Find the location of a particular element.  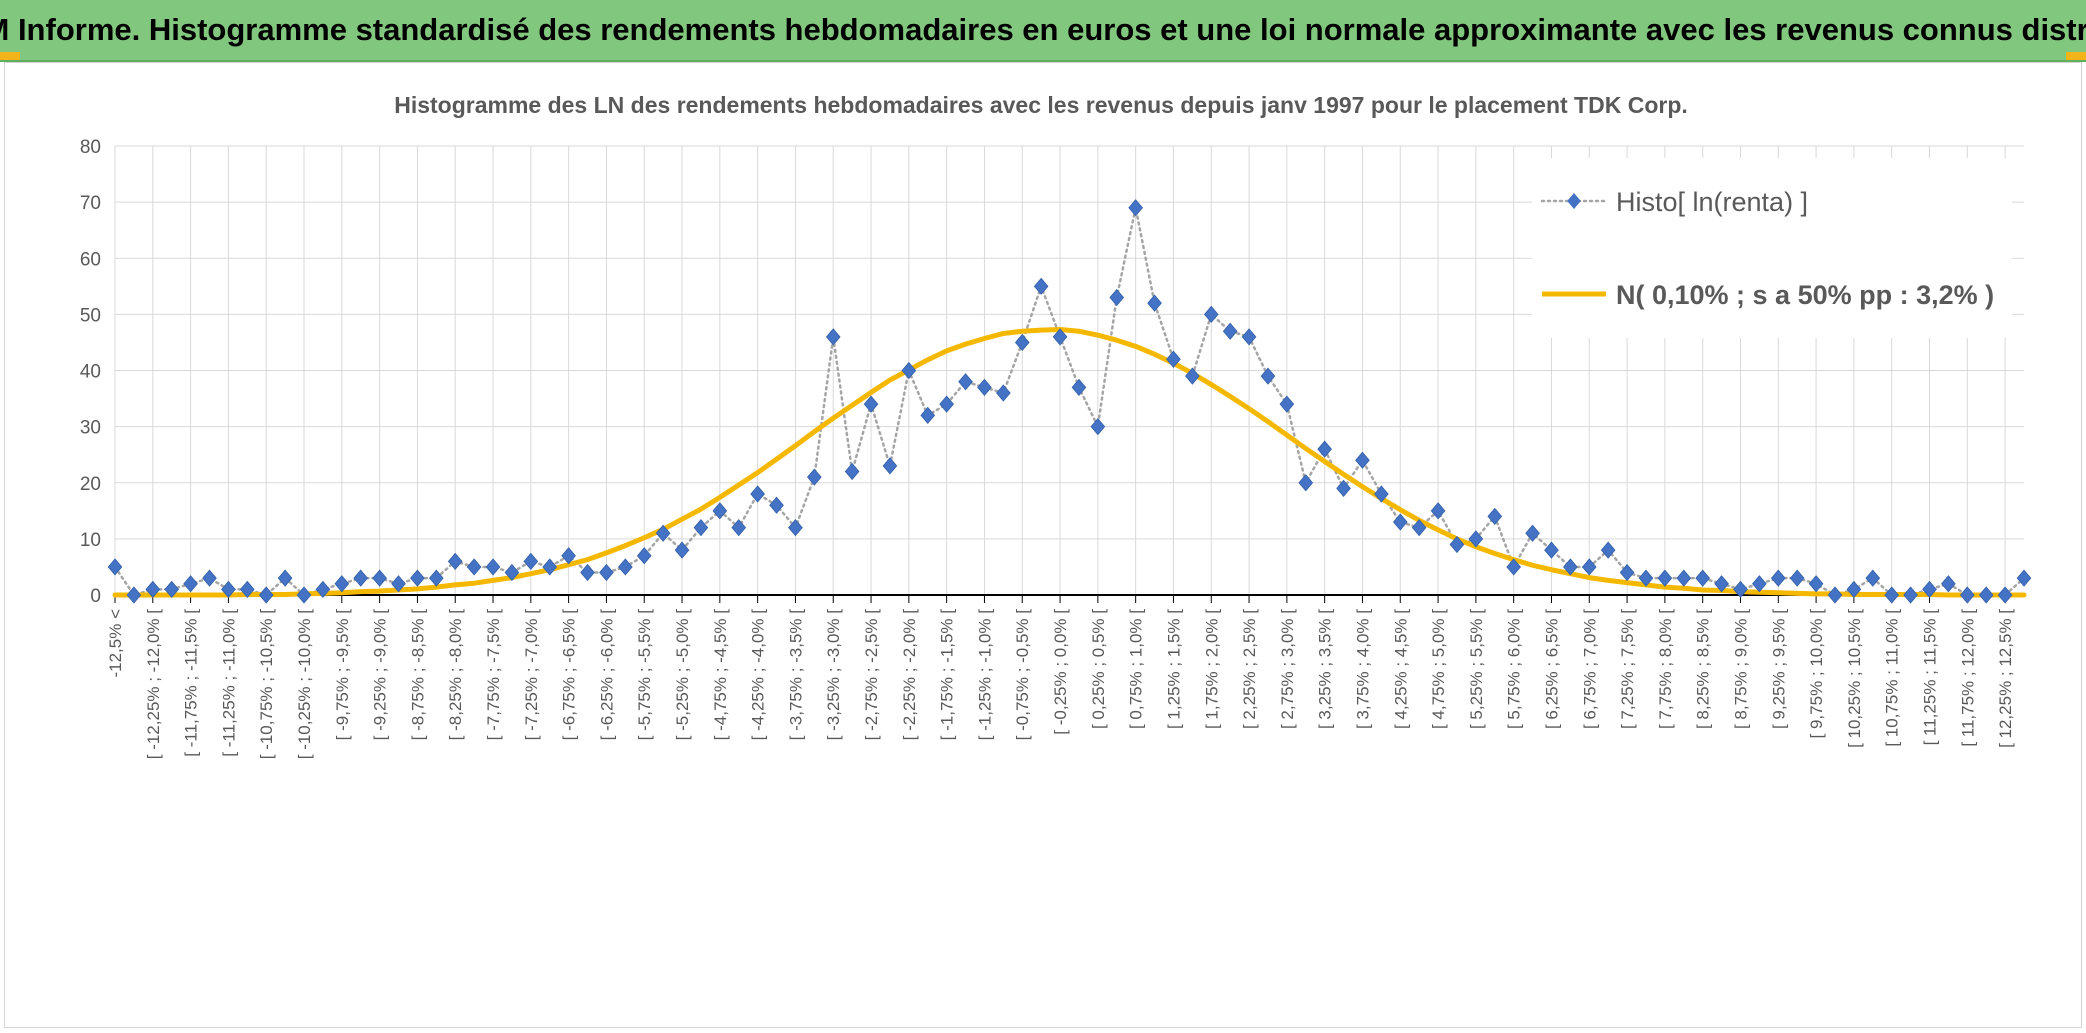

x-tick-label: [ 0,75% ; 1,0% [ is located at coordinates (1136, 669).